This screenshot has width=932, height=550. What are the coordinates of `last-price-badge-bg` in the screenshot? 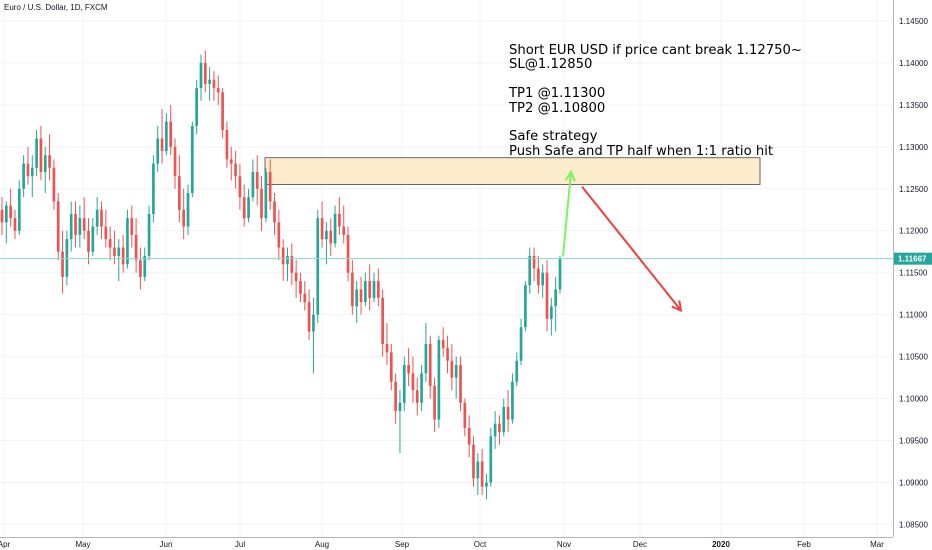 It's located at (913, 258).